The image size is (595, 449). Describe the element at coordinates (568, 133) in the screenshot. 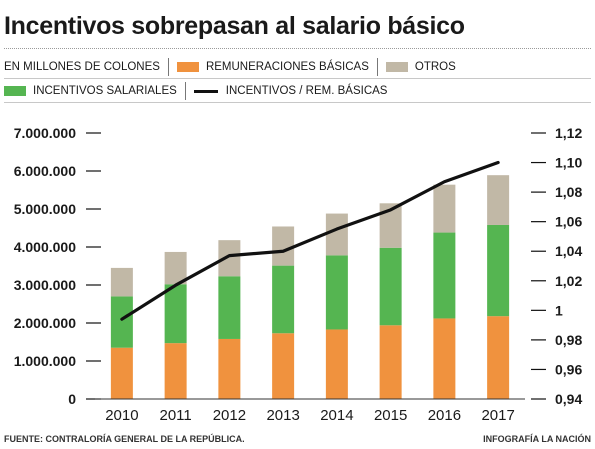

I see `right-axis-tick-label: 1,12` at that location.